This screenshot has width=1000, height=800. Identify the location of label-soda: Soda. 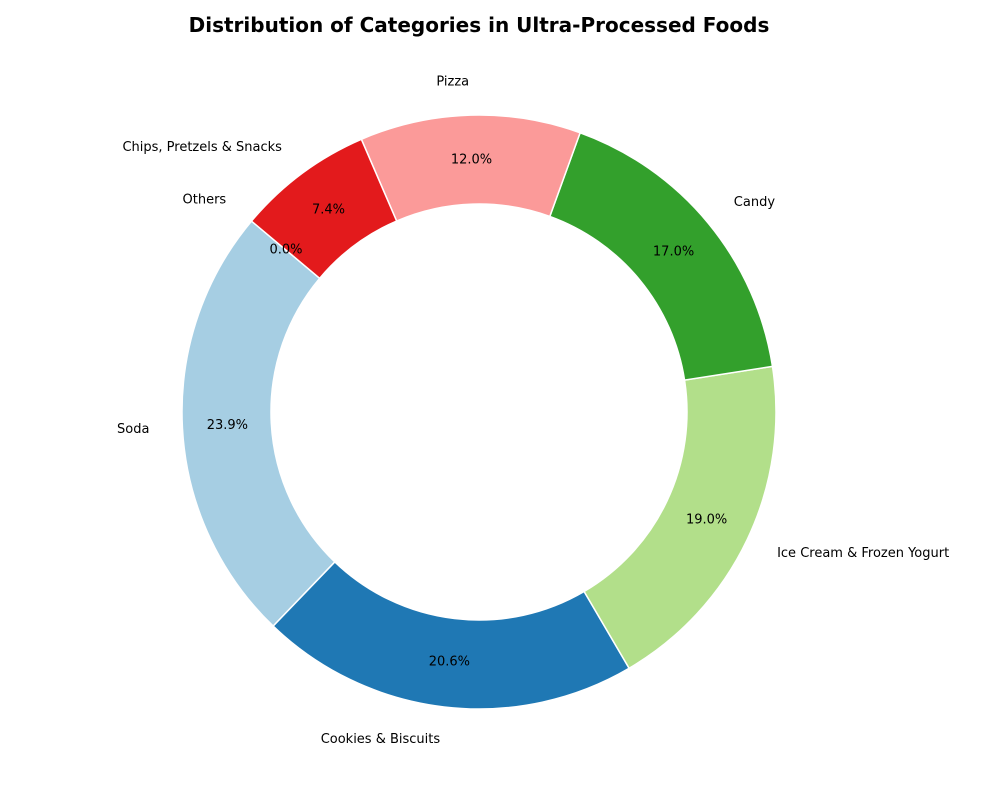
(133, 429).